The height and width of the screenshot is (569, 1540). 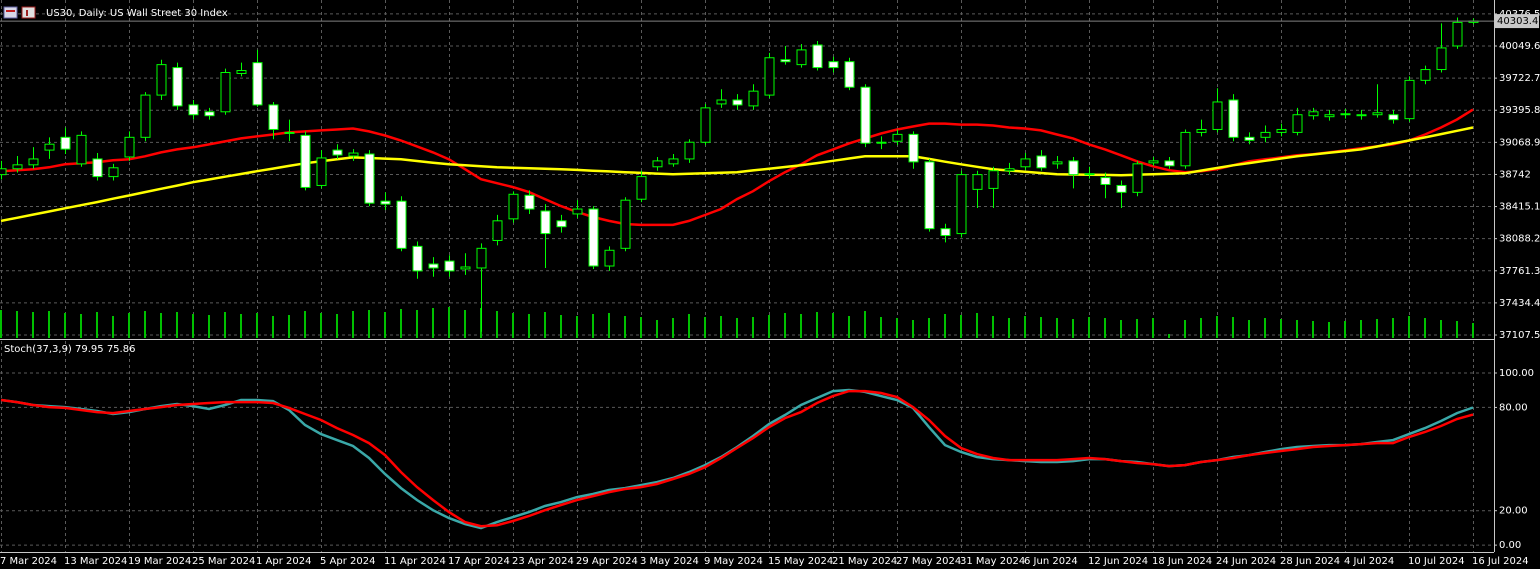 I want to click on x-tick-label: 7 Mar 2024, so click(x=28, y=561).